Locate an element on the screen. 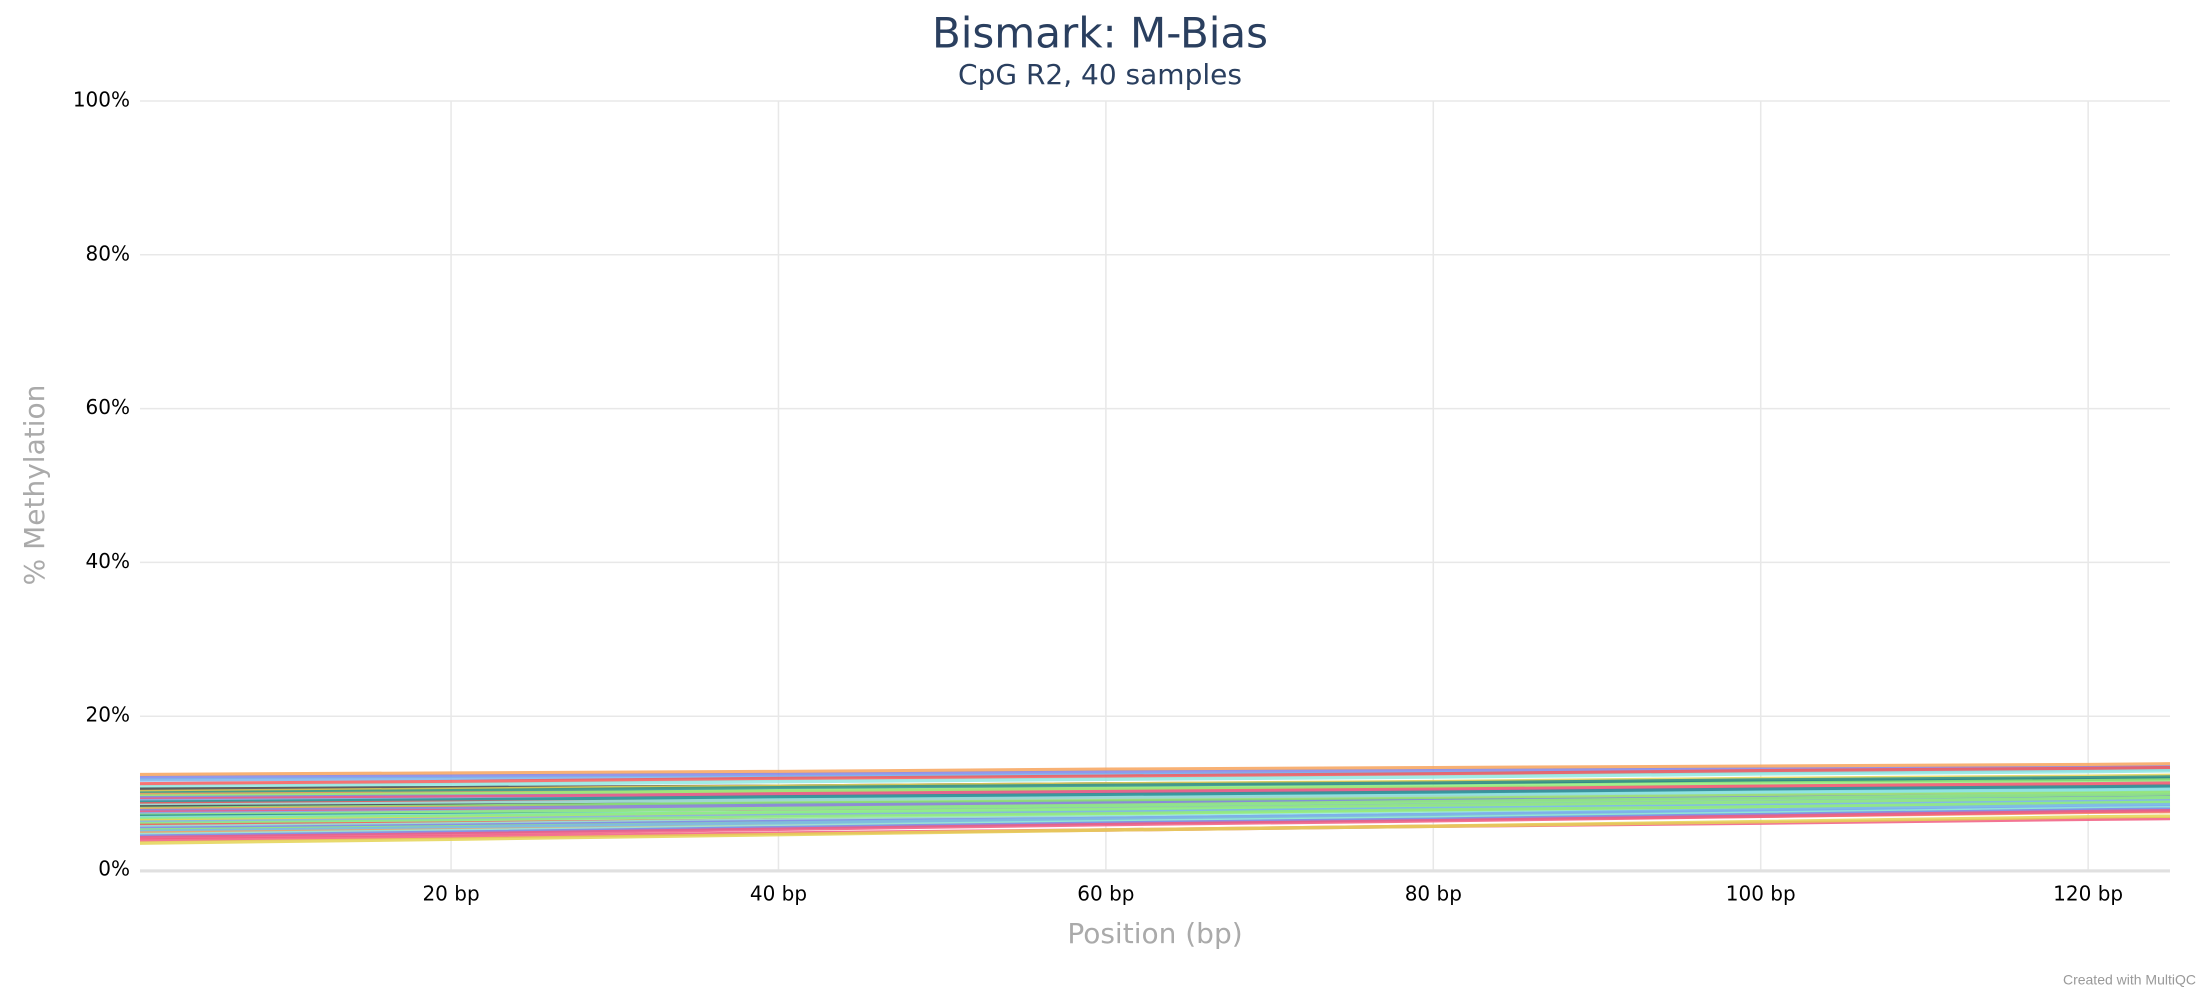 The width and height of the screenshot is (2200, 1000). y-tick-label: 60% is located at coordinates (108, 407).